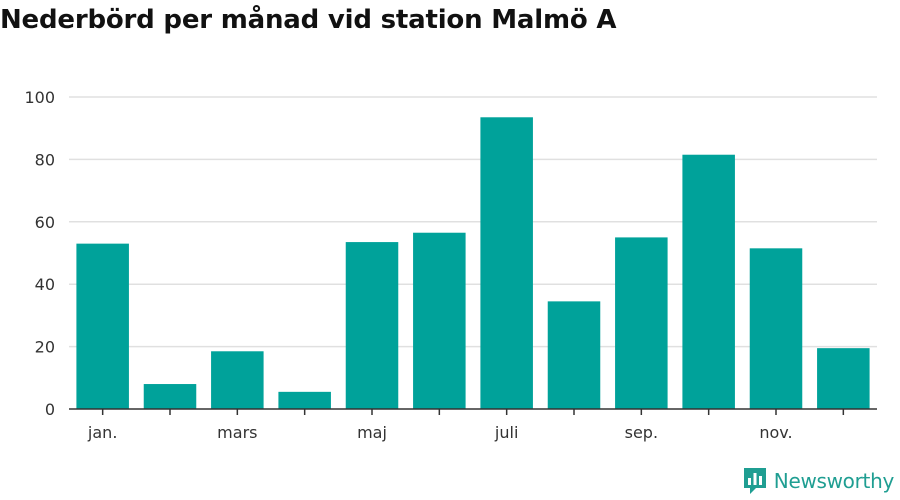 The height and width of the screenshot is (500, 900). I want to click on y-tick-label: 100, so click(39, 97).